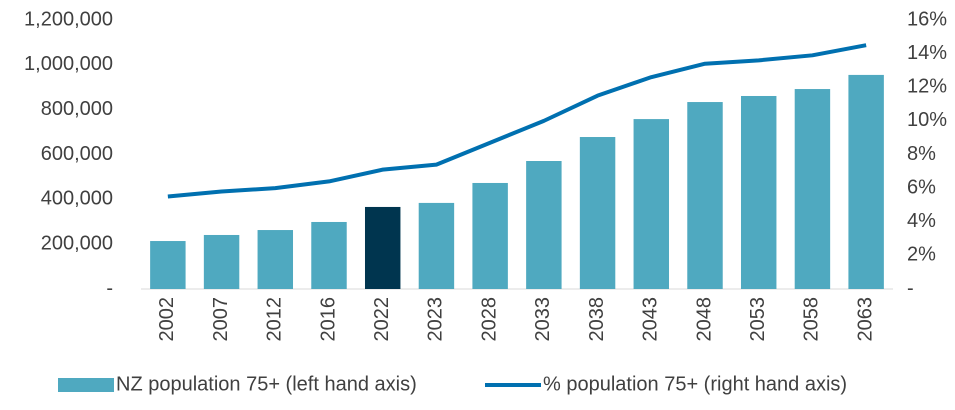 The image size is (955, 410). Describe the element at coordinates (77, 243) in the screenshot. I see `y-tick-label: 200,000` at that location.